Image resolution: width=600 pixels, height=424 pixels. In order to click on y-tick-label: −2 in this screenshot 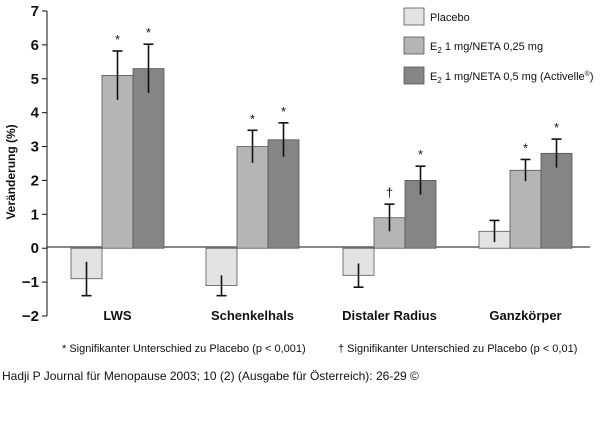, I will do `click(30, 316)`.